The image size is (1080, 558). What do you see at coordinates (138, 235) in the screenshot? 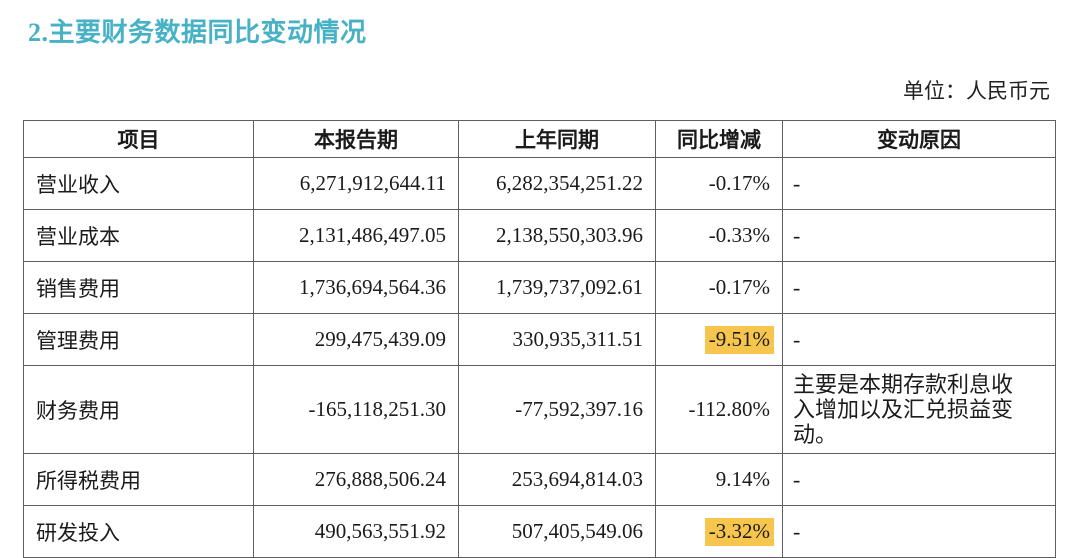
I see `item-cell: 营业成本` at bounding box center [138, 235].